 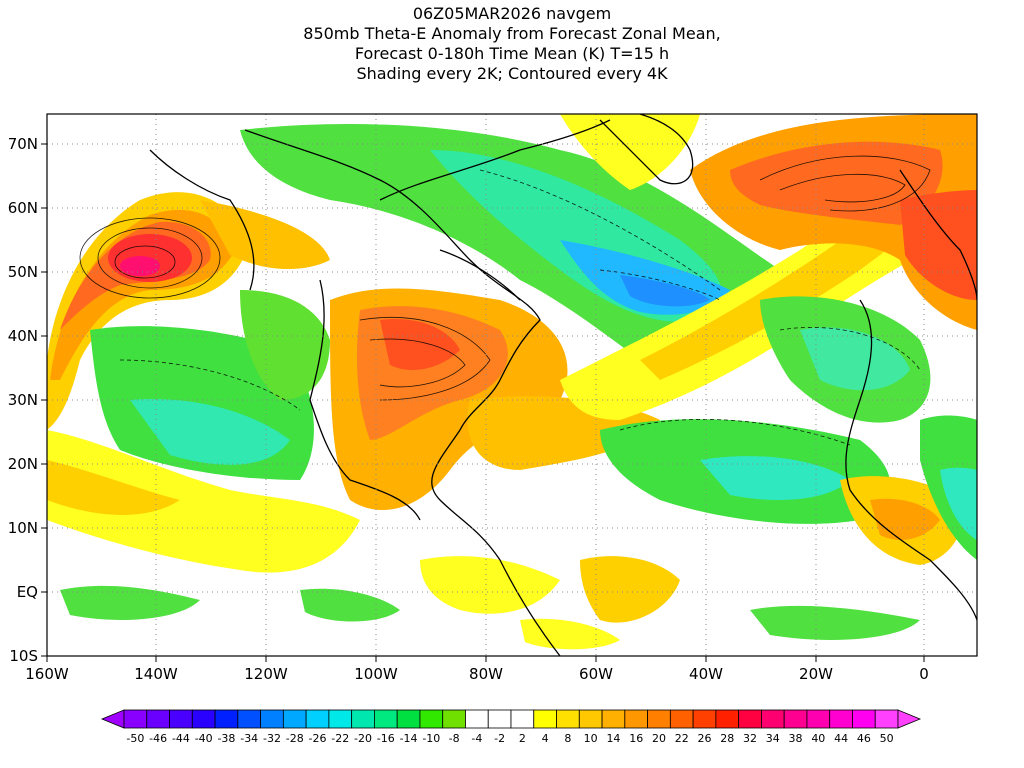 I want to click on title-line-4: Shading every 2K; Contoured every 4K, so click(x=512, y=73).